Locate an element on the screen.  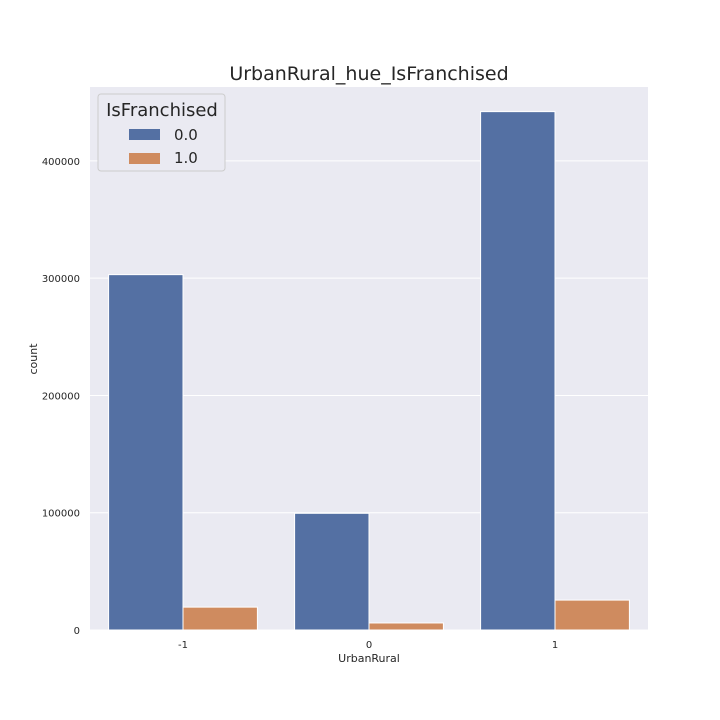
bar-1-0.0 is located at coordinates (518, 371).